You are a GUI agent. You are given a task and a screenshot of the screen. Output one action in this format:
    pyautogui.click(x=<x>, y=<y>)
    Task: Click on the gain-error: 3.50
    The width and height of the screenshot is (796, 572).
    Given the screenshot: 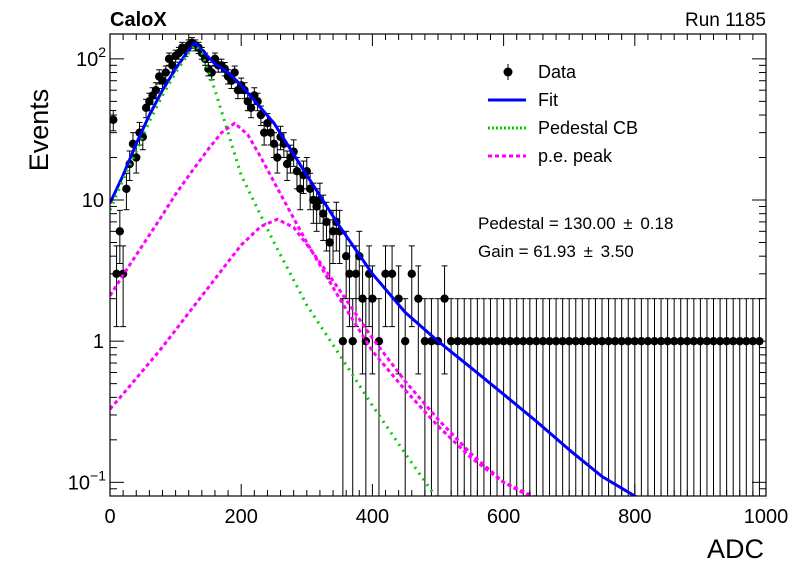 What is the action you would take?
    pyautogui.click(x=617, y=251)
    